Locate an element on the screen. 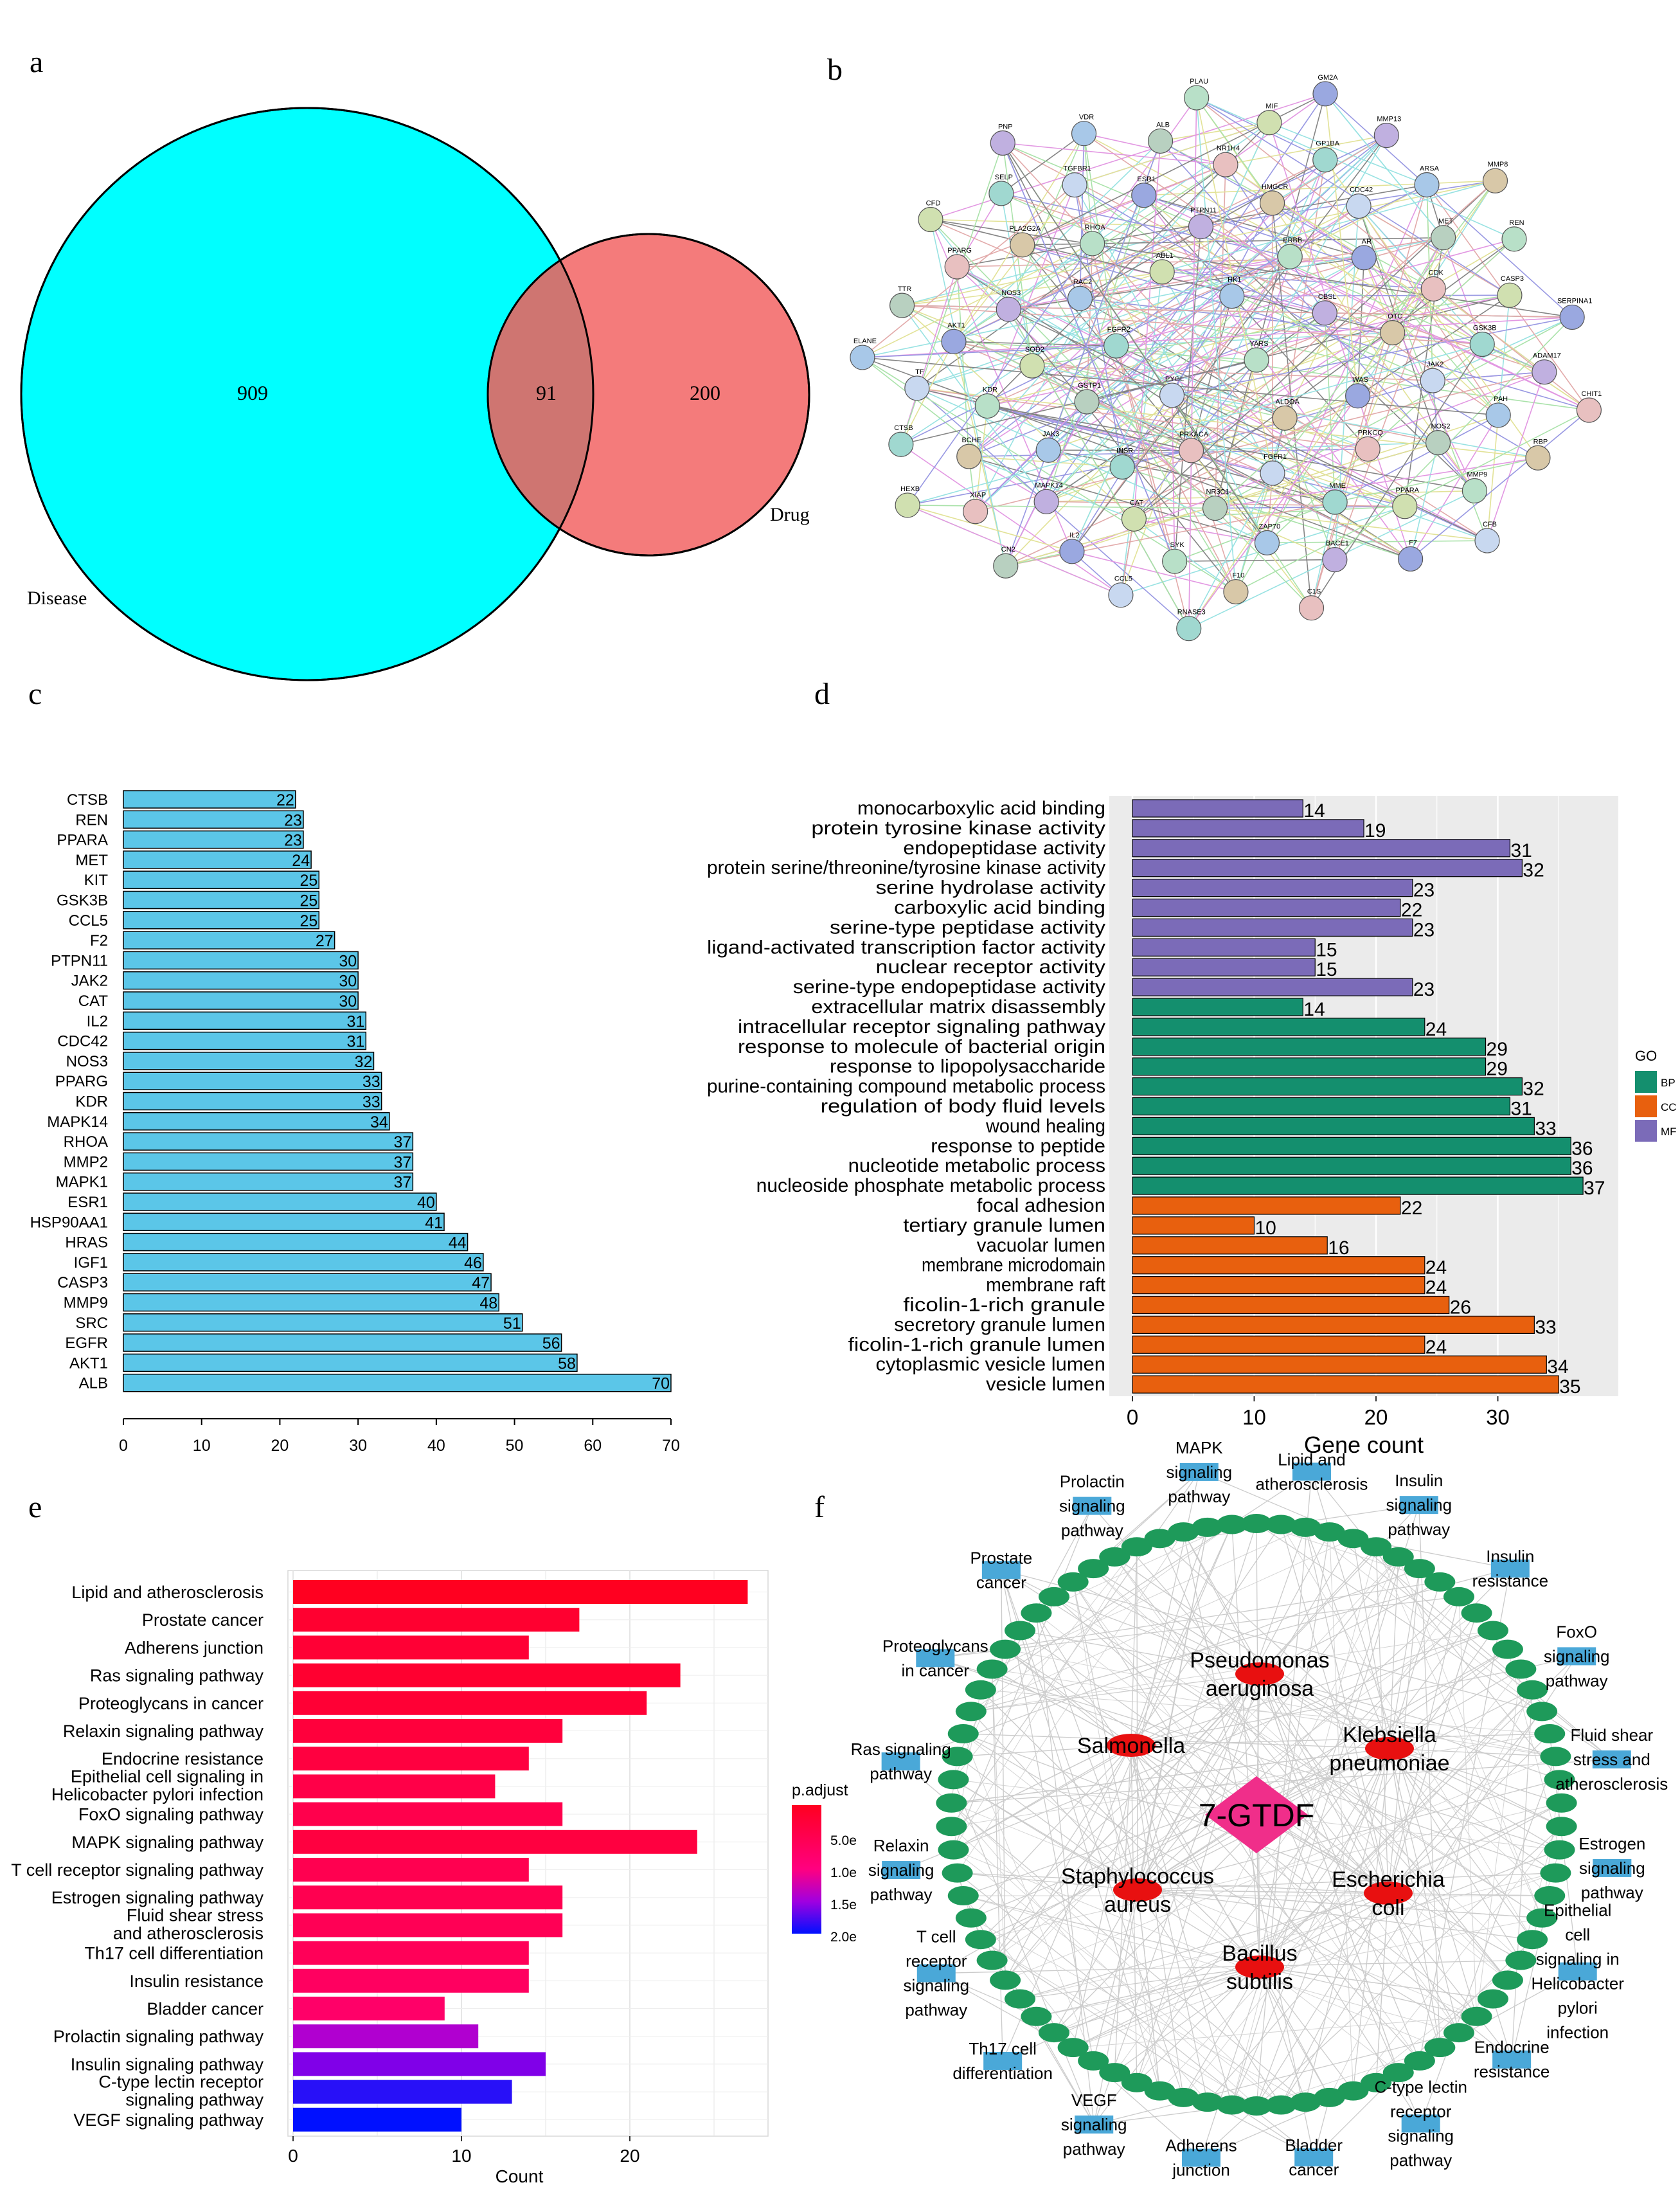 The width and height of the screenshot is (1680, 2194). bar-value-label: 25 is located at coordinates (308, 901).